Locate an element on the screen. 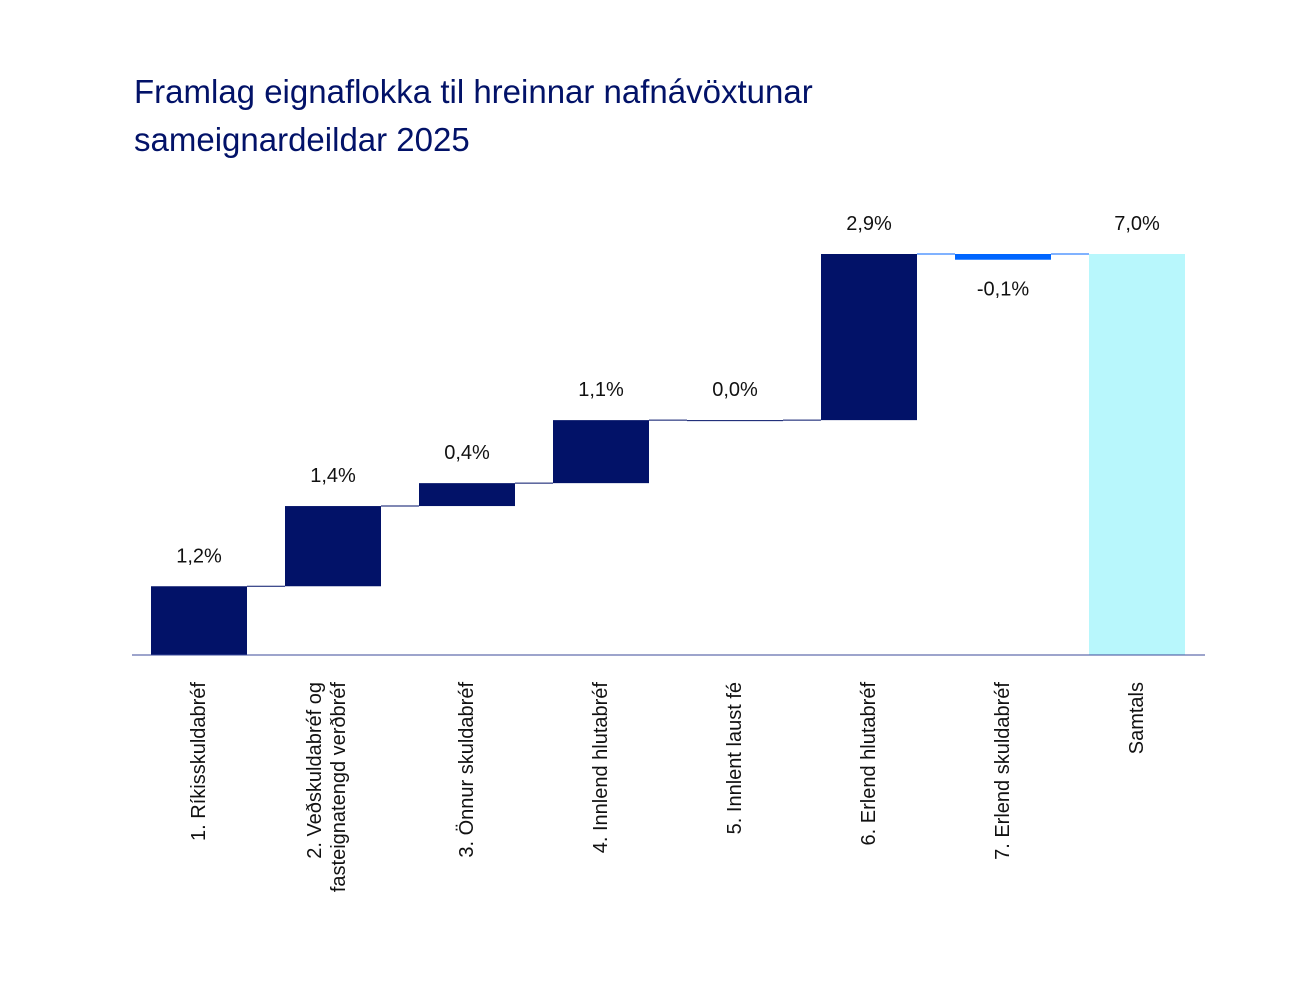 The image size is (1309, 1000). x-tick-label: 1. Ríkisskuldabréf is located at coordinates (199, 832).